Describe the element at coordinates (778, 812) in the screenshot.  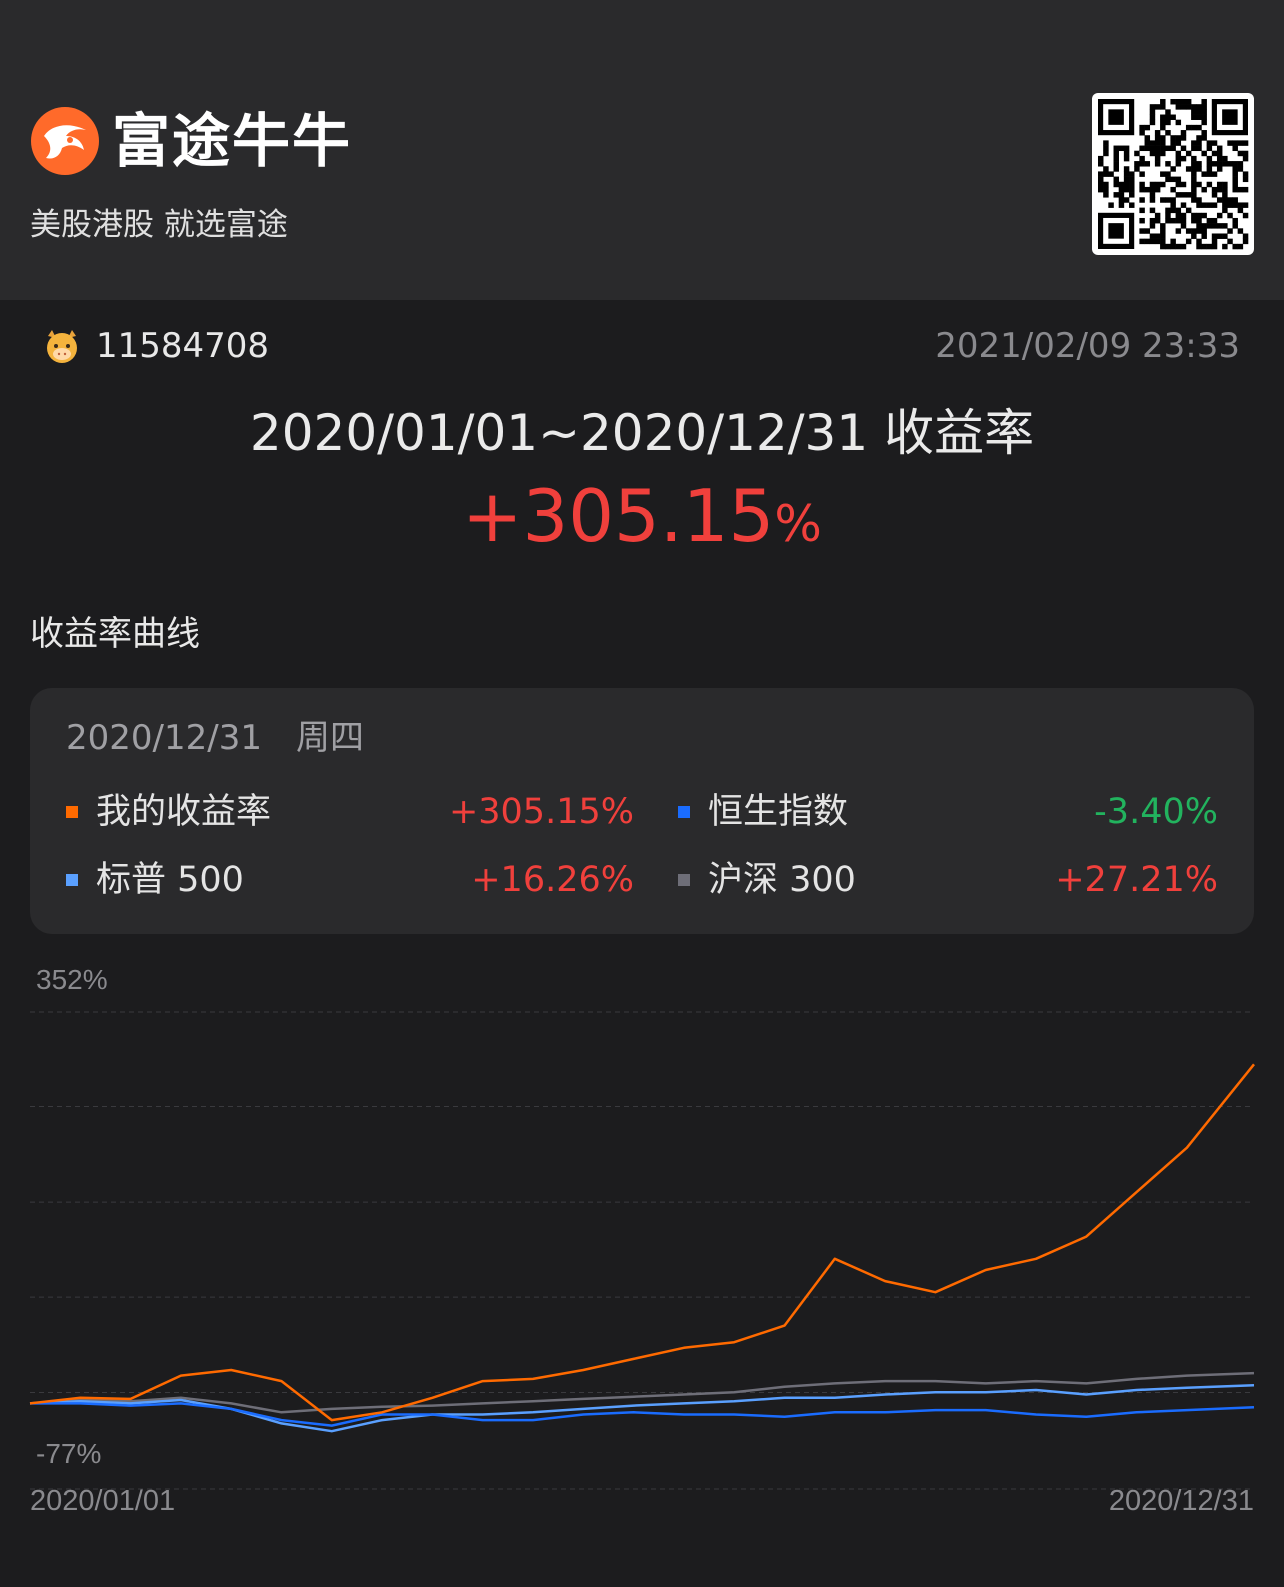
I see `legend-name: 恒生指数` at that location.